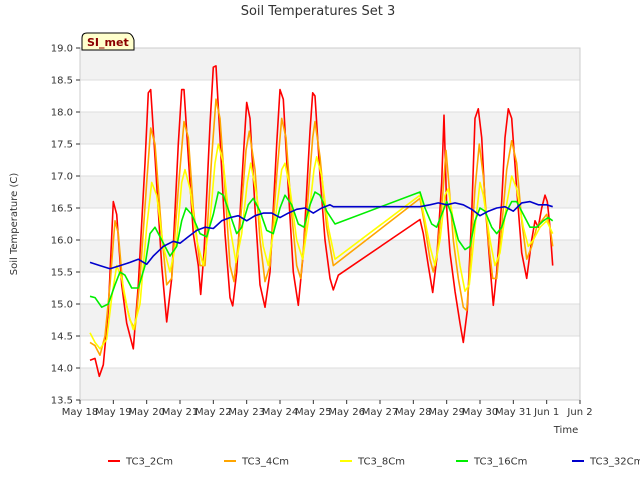  I want to click on y-tick-label: 17.5, so click(62, 145).